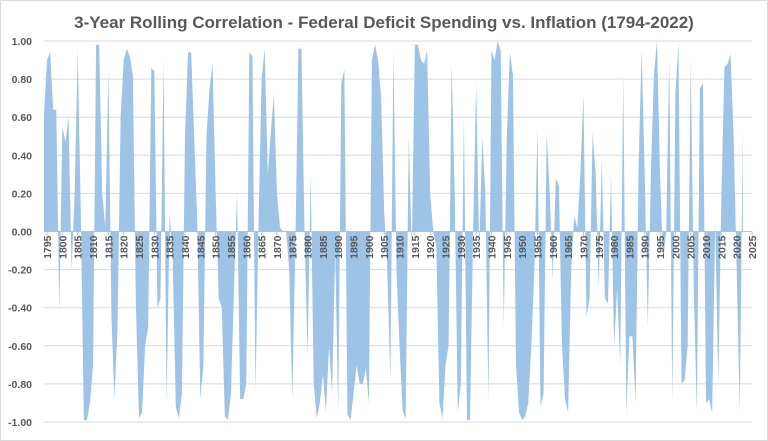 The height and width of the screenshot is (441, 768). I want to click on x-tick-label: 1840, so click(186, 247).